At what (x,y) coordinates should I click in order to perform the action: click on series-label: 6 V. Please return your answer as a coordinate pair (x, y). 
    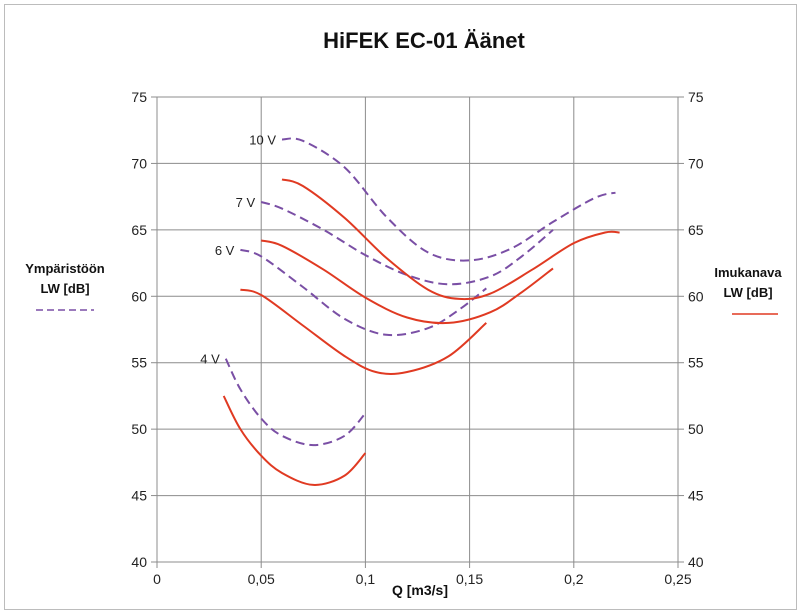
    Looking at the image, I should click on (225, 250).